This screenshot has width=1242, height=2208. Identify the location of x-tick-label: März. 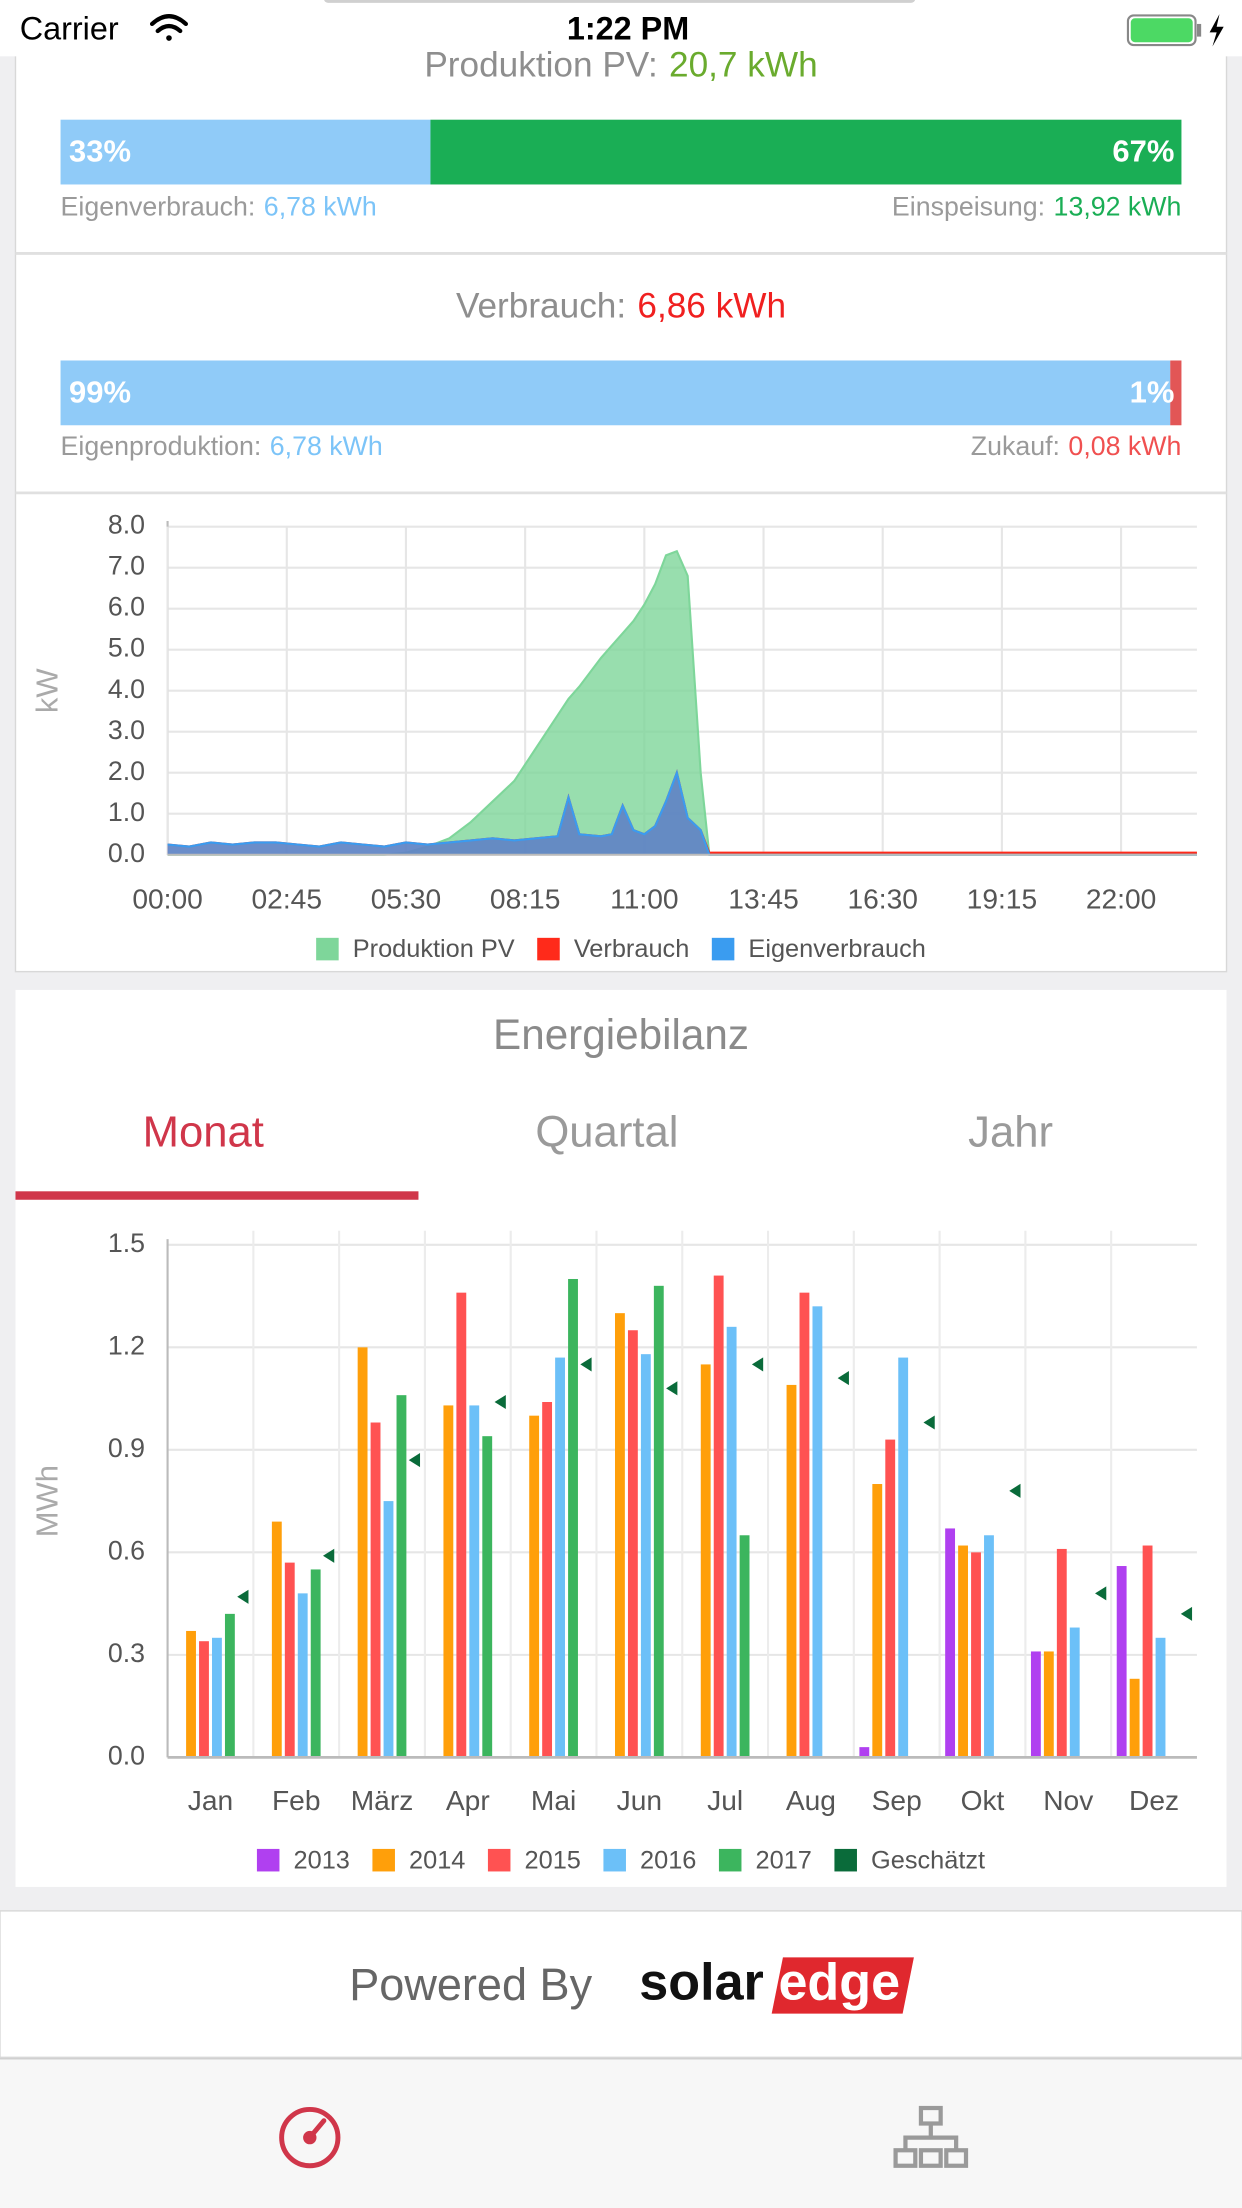
(382, 1800).